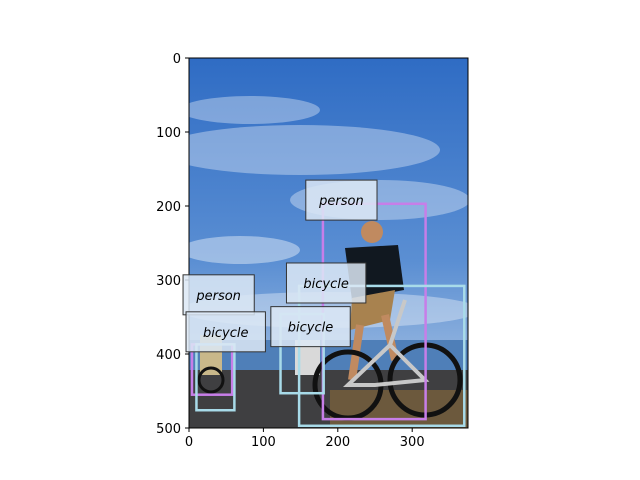 The width and height of the screenshot is (640, 480). I want to click on y-tick-label: 0, so click(177, 59).